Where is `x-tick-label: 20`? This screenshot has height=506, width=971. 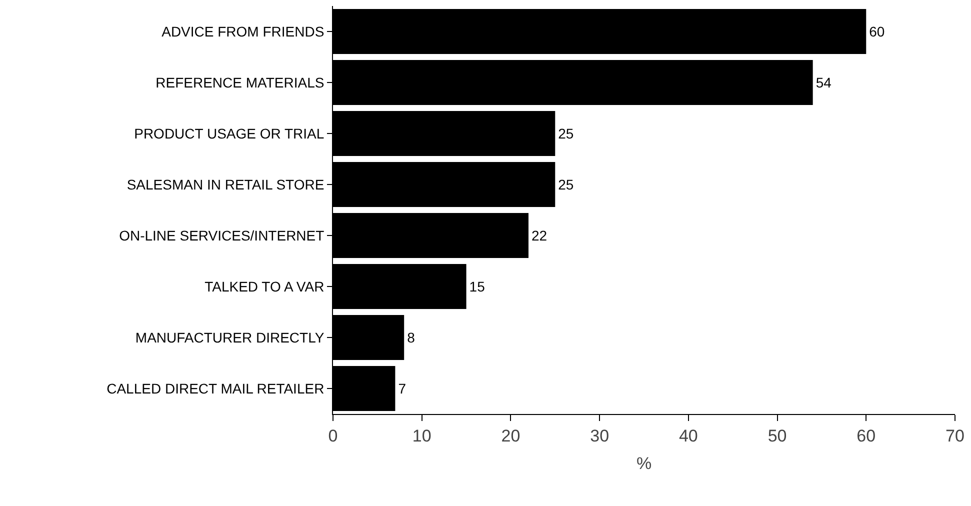 x-tick-label: 20 is located at coordinates (510, 436).